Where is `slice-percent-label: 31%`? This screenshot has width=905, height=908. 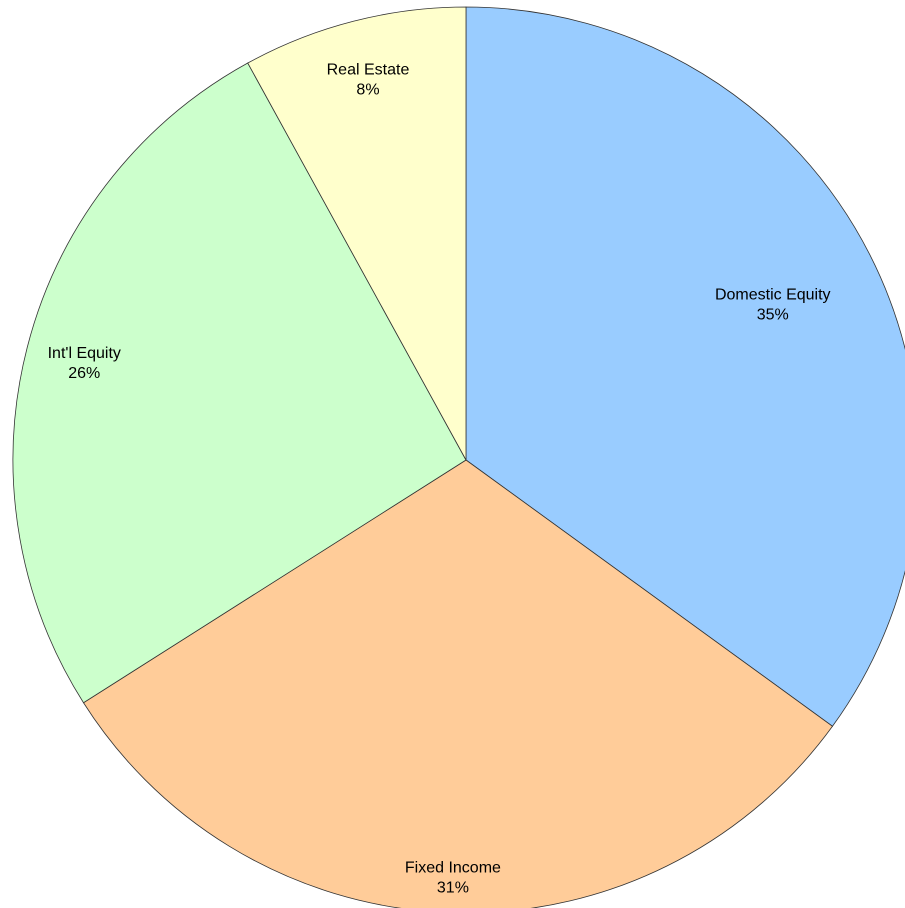
slice-percent-label: 31% is located at coordinates (453, 888).